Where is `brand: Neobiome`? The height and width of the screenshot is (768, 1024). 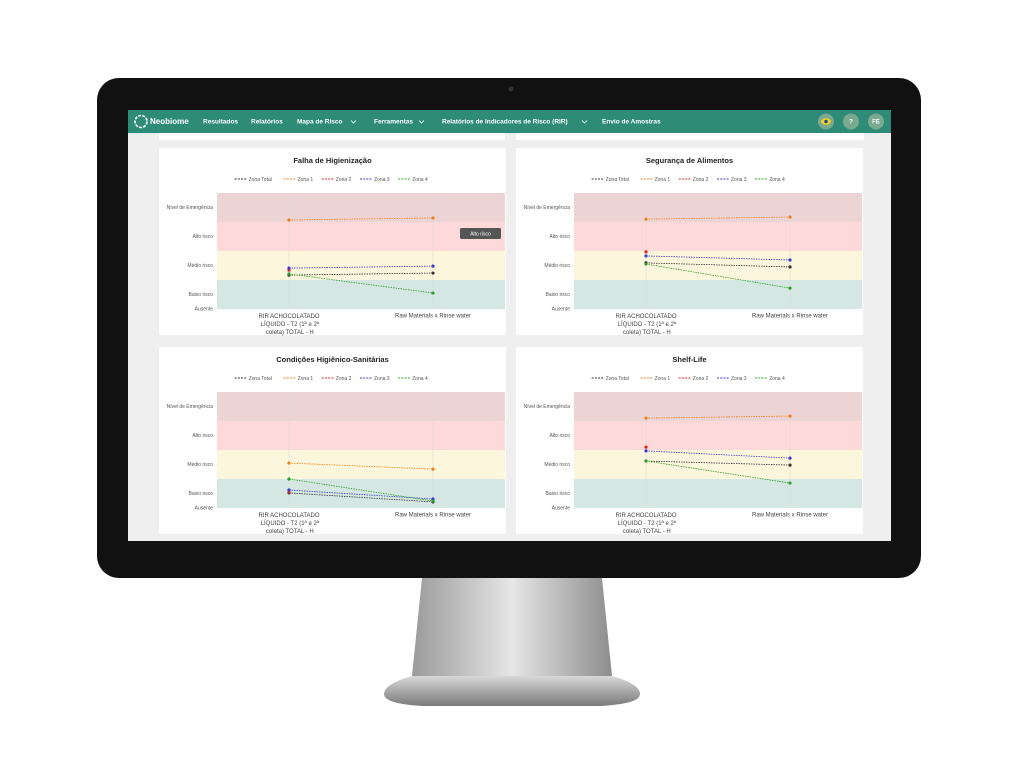
brand: Neobiome is located at coordinates (169, 121).